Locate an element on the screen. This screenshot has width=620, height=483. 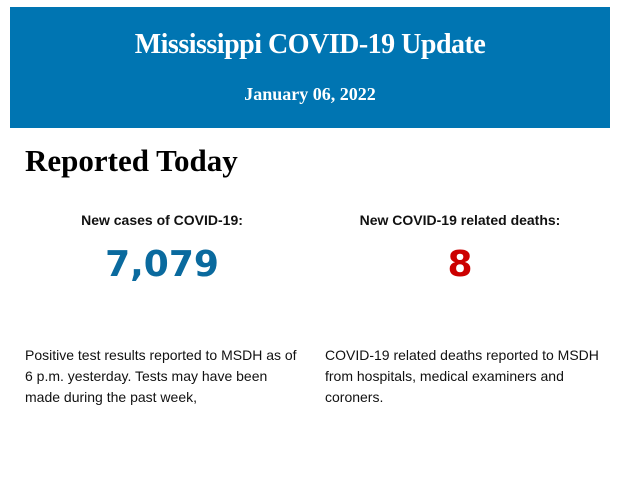
new-deaths-stat: New COVID-19 related deaths: 8 is located at coordinates (460, 248).